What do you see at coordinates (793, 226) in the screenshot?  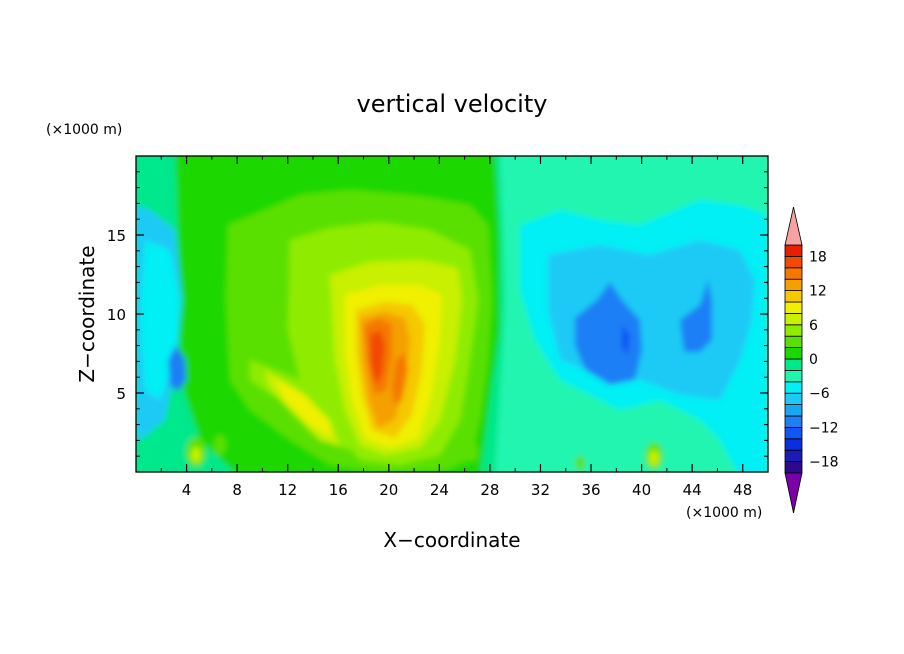 I see `colorbar-extend-top` at bounding box center [793, 226].